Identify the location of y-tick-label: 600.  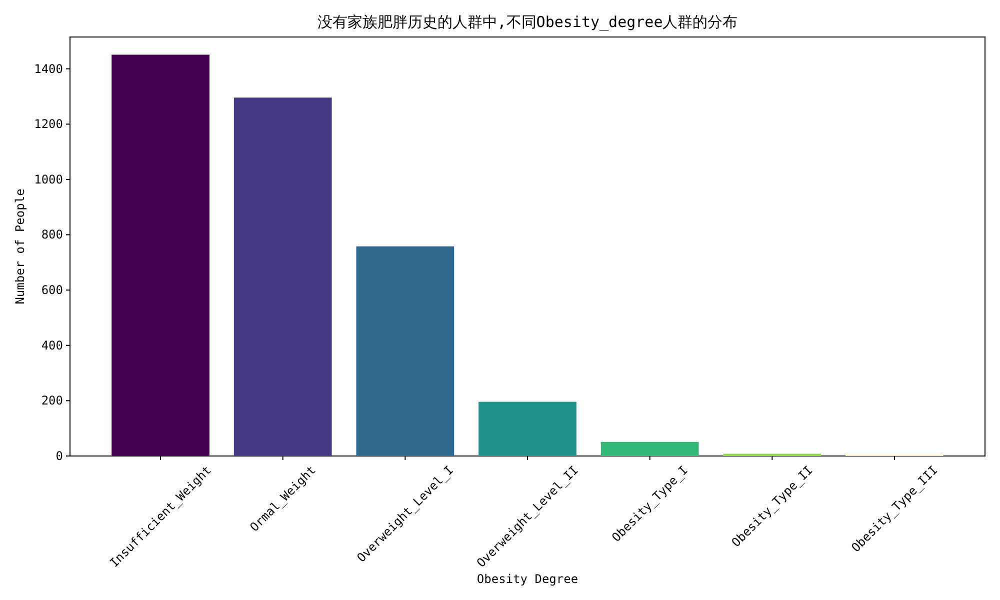
(52, 290).